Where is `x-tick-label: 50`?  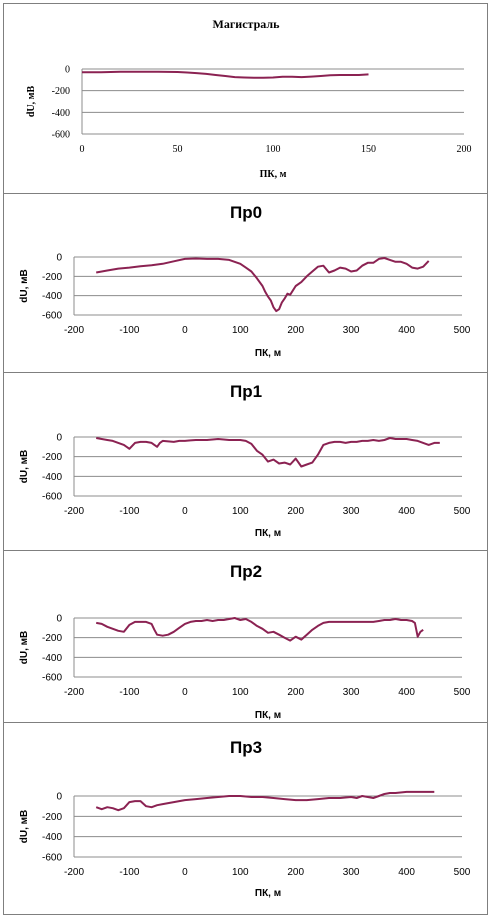 x-tick-label: 50 is located at coordinates (178, 149).